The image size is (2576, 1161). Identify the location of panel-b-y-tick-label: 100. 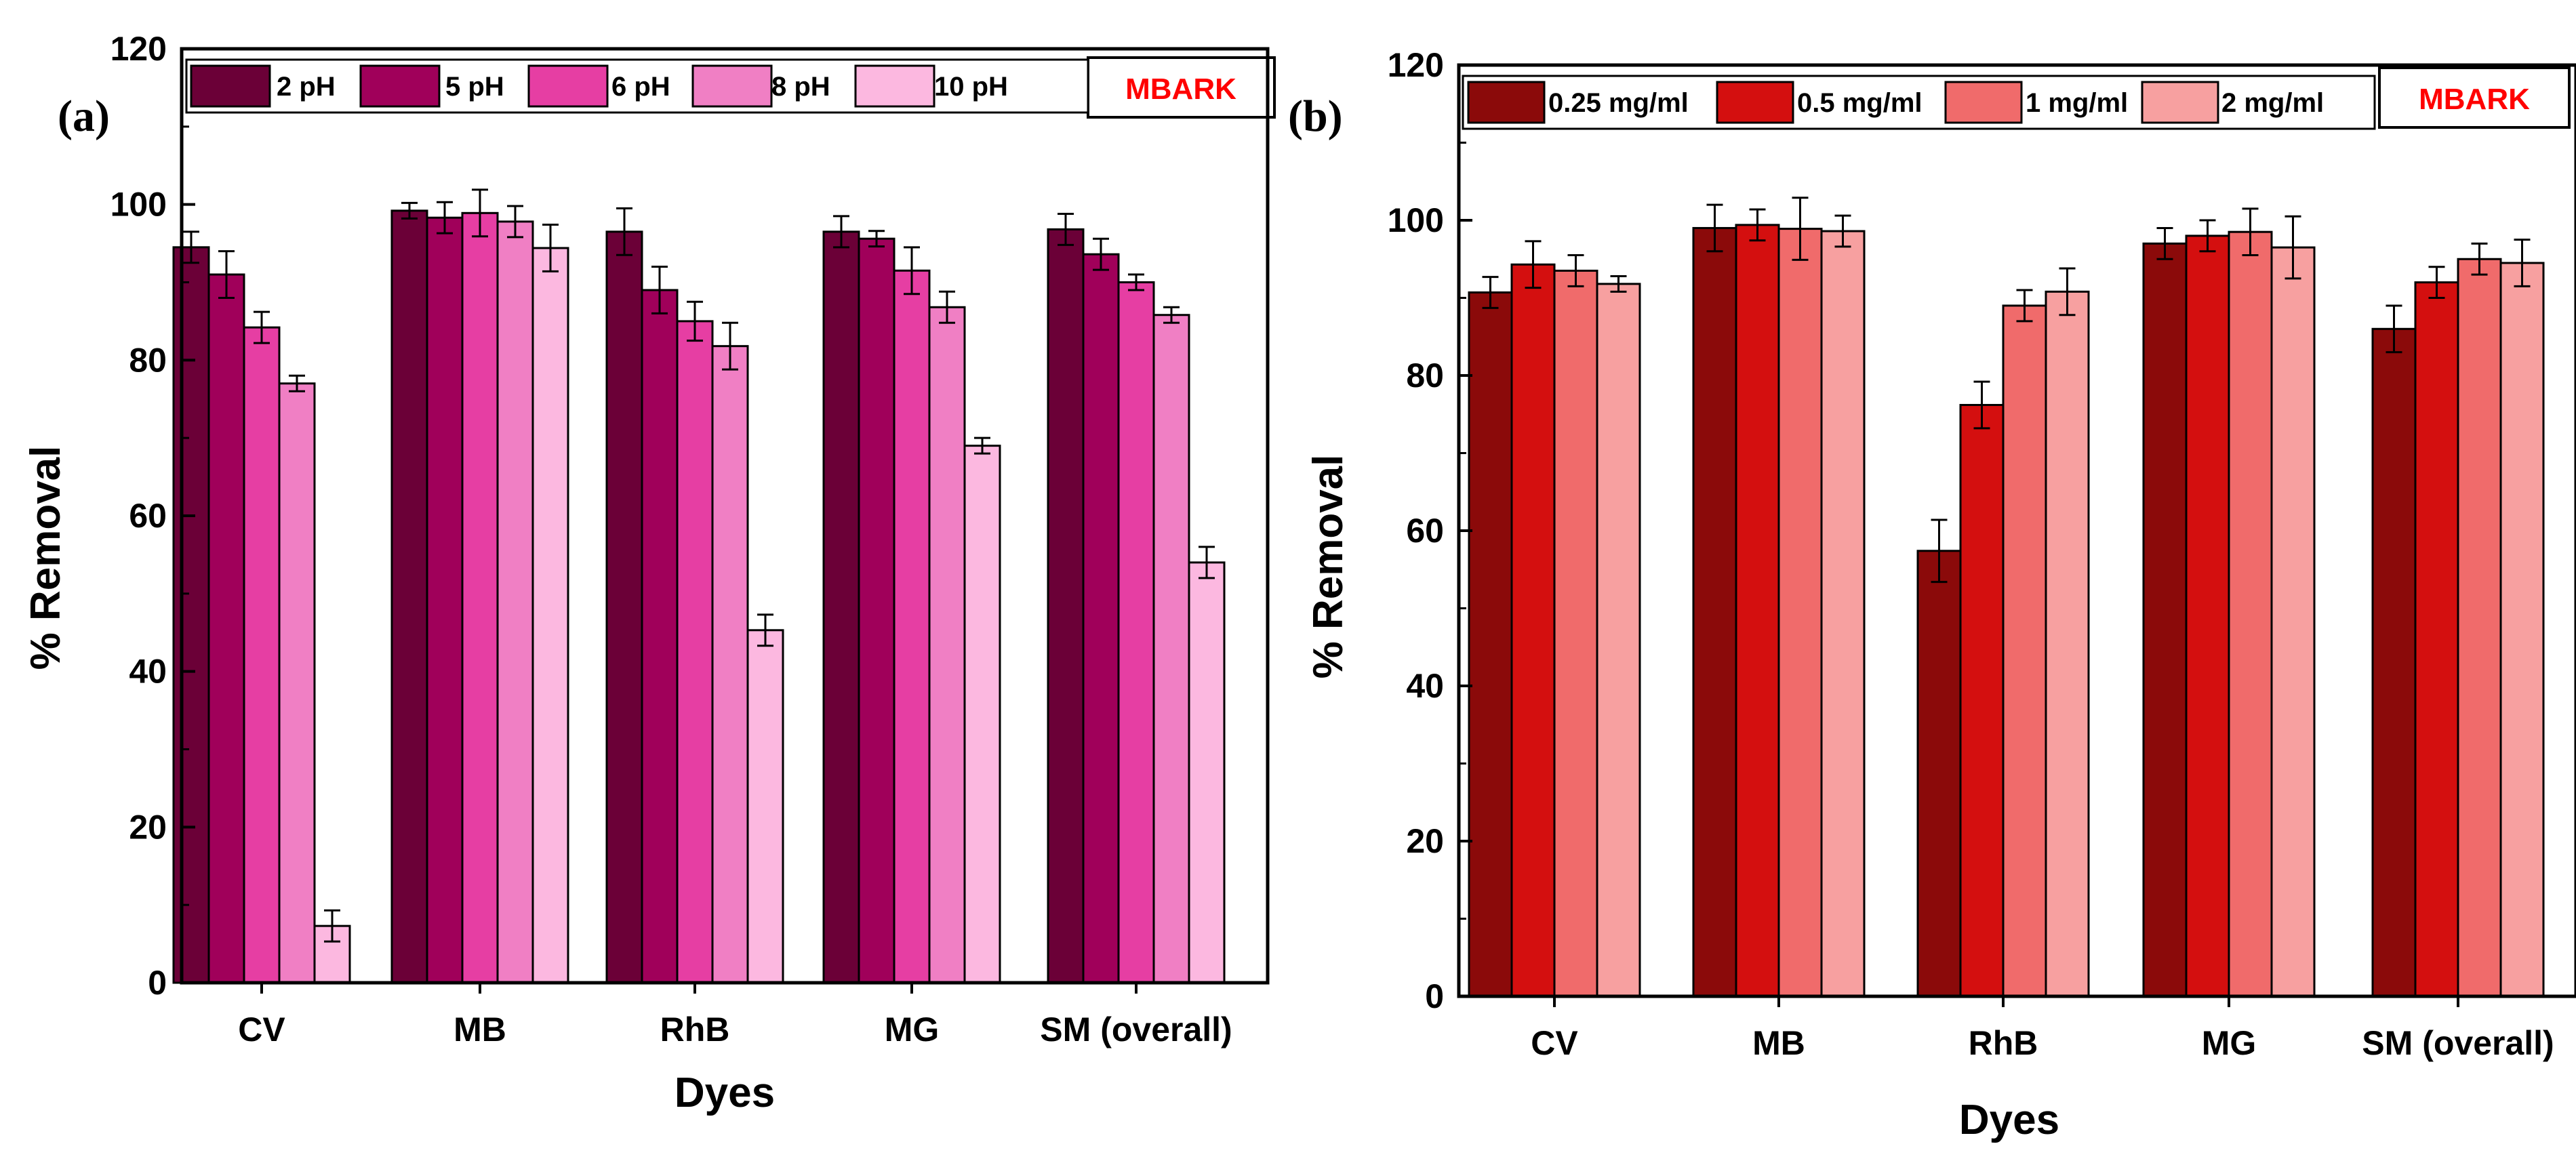
(1416, 220).